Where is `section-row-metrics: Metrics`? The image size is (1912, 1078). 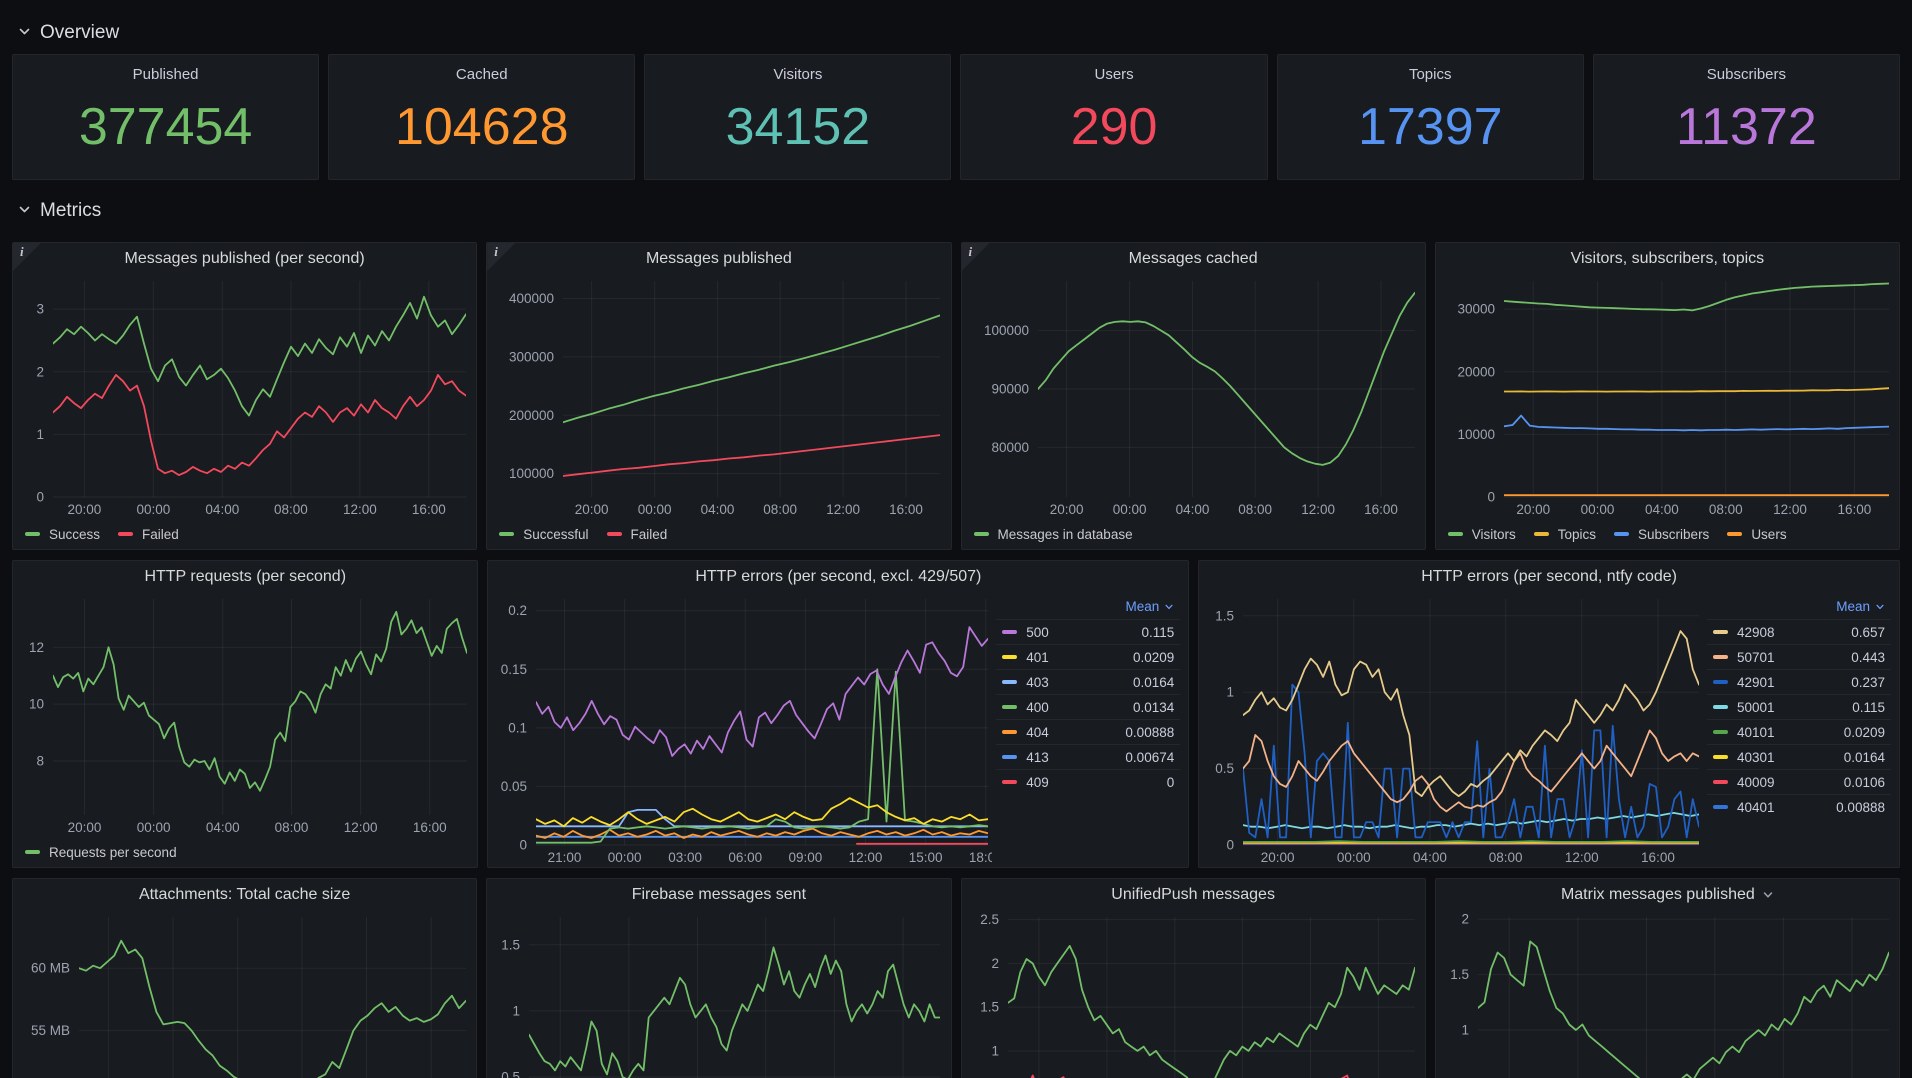
section-row-metrics: Metrics is located at coordinates (56, 206).